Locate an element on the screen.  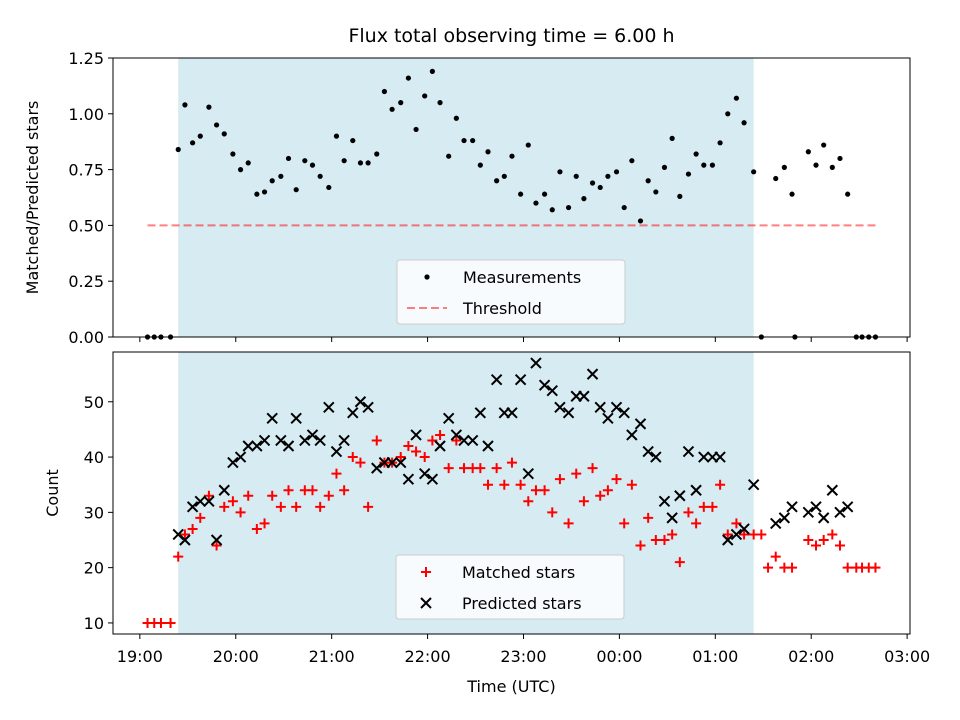
legend-box is located at coordinates (510, 587).